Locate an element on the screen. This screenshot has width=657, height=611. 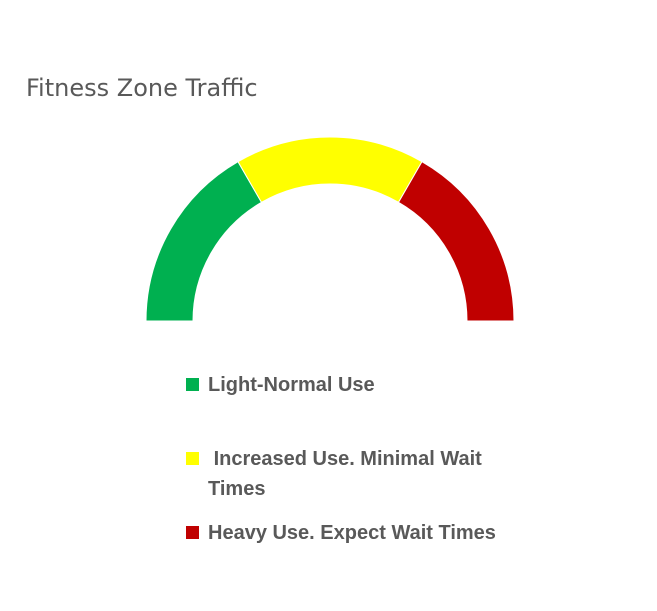
legend-item-heavy: Heavy Use. Expect Wait Times is located at coordinates (357, 533).